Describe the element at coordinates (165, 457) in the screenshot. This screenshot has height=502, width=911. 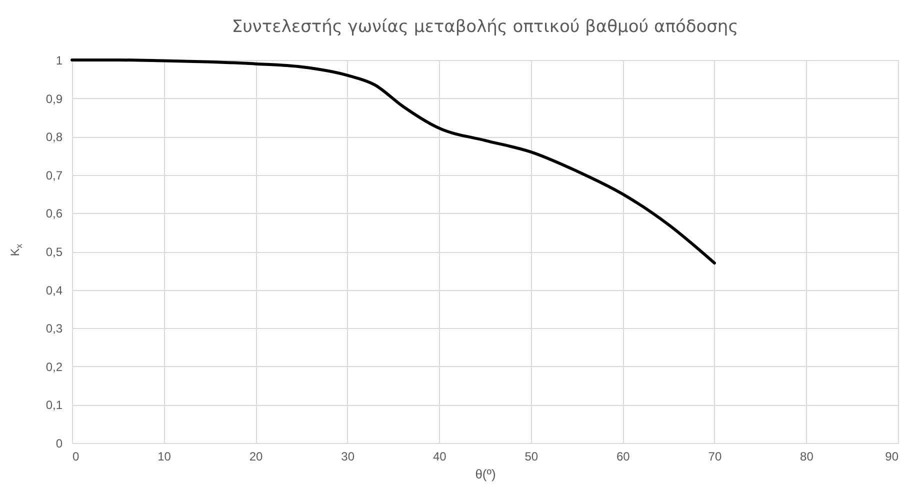
I see `x-tick-label: 10` at that location.